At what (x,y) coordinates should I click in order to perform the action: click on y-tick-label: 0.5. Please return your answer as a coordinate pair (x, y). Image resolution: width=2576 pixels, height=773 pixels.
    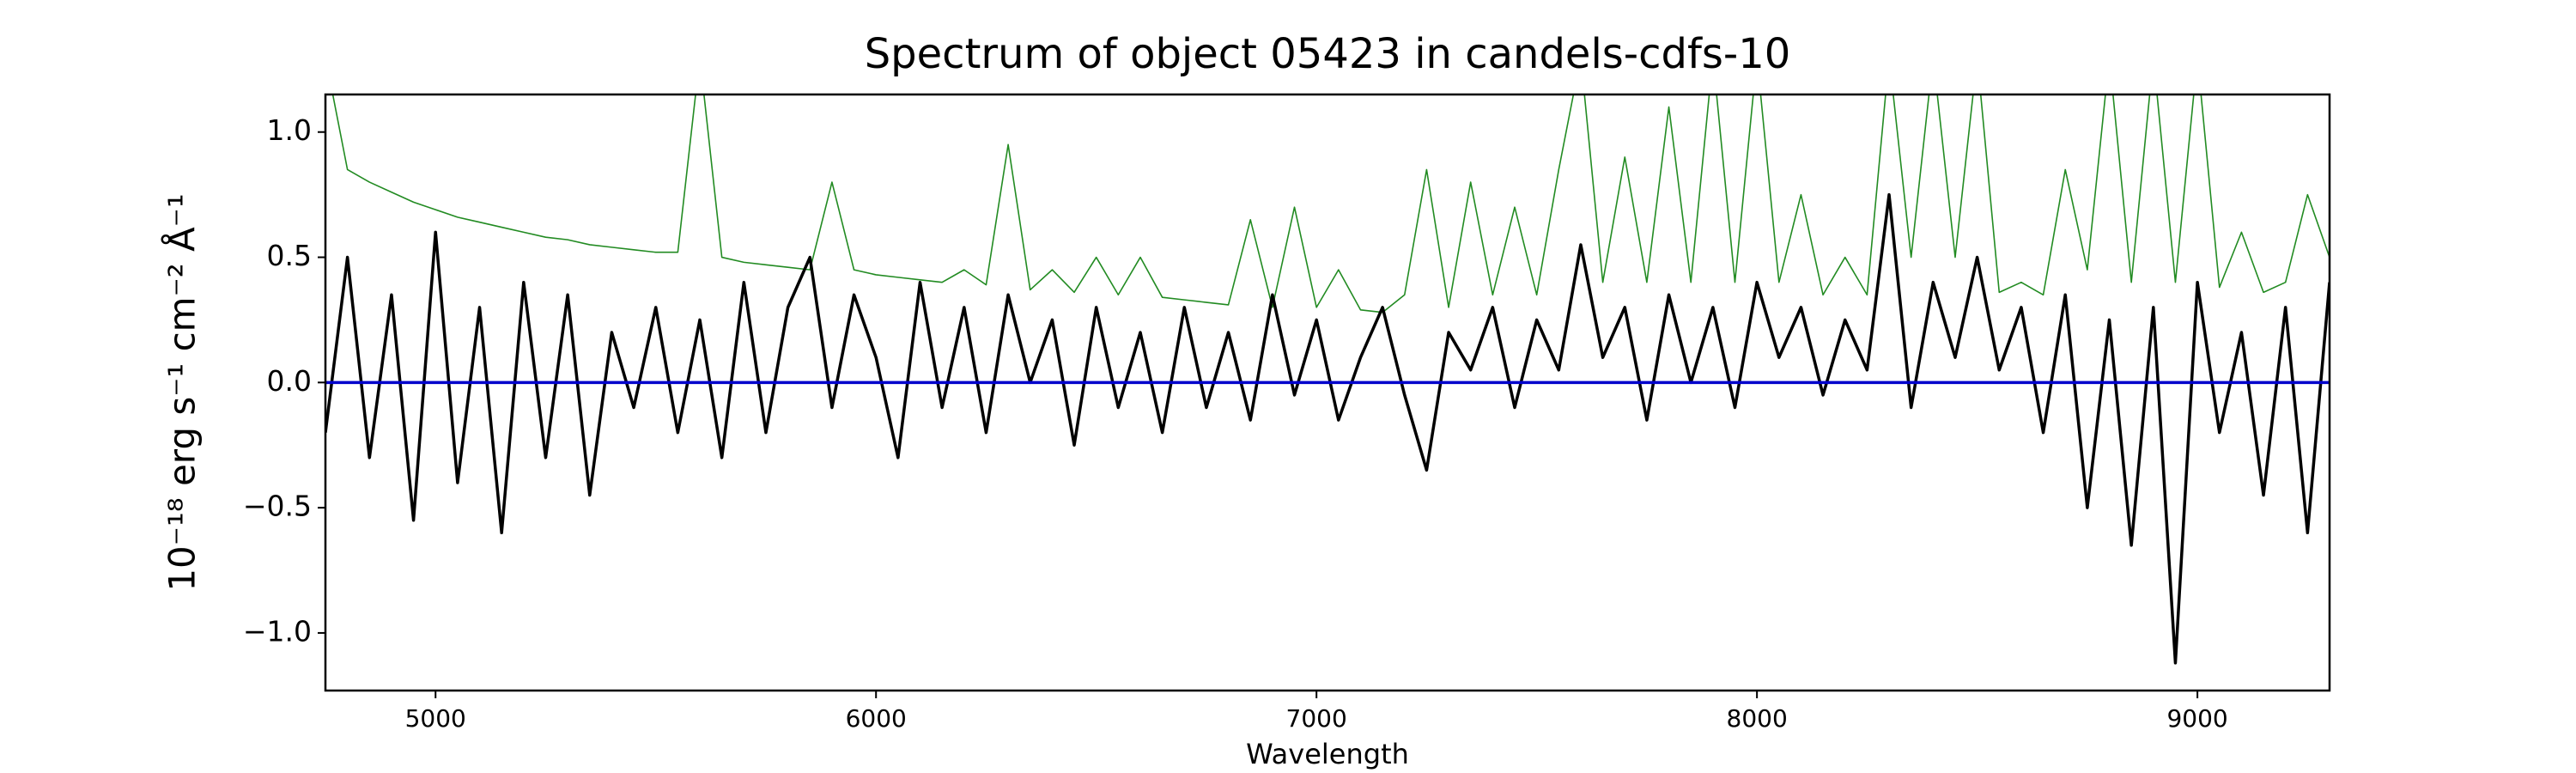
    Looking at the image, I should click on (290, 255).